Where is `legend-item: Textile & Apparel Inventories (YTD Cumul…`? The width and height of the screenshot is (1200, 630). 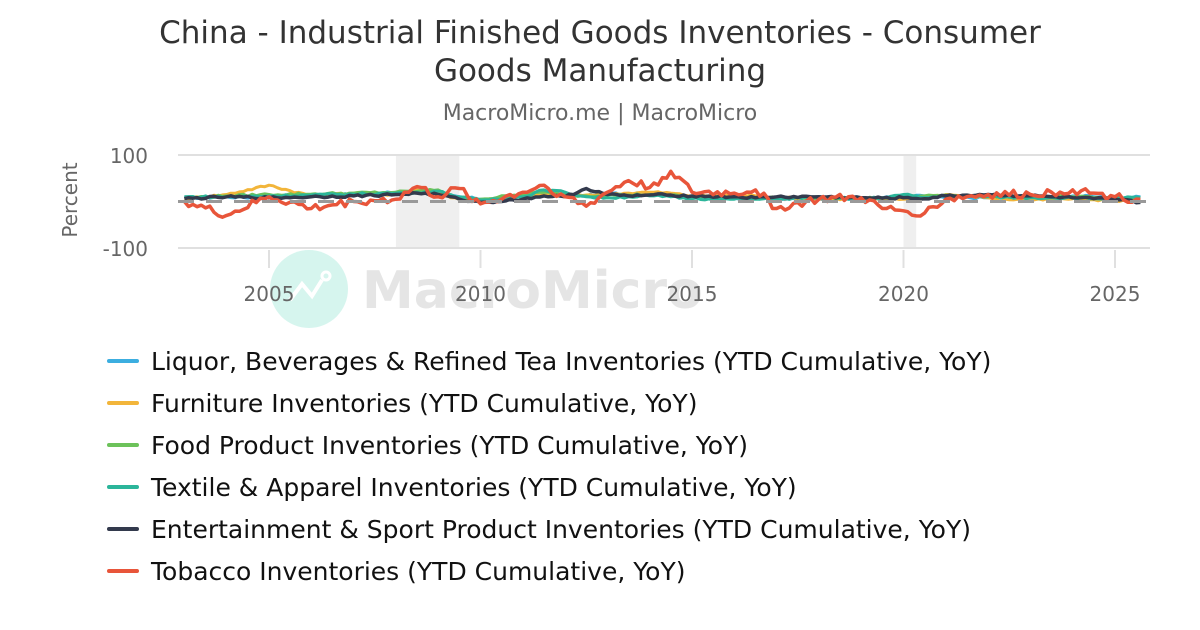 legend-item: Textile & Apparel Inventories (YTD Cumul… is located at coordinates (549, 487).